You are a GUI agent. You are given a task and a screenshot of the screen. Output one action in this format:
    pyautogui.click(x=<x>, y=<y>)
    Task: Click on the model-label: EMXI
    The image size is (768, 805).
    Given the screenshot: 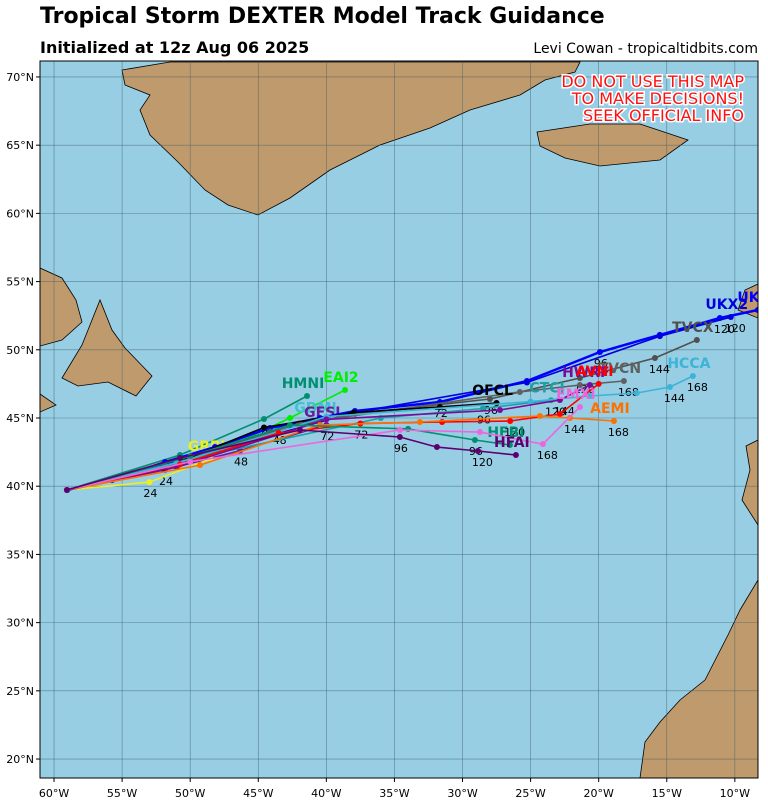 What is the action you would take?
    pyautogui.click(x=576, y=395)
    